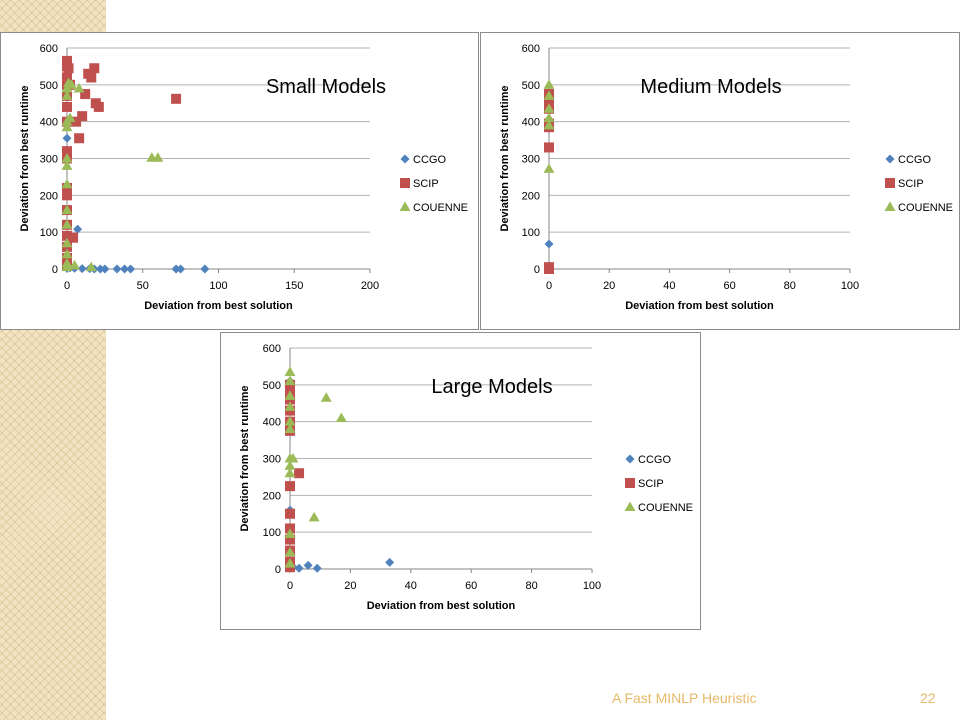 The image size is (960, 720). I want to click on x-tick-label: 80, so click(790, 286).